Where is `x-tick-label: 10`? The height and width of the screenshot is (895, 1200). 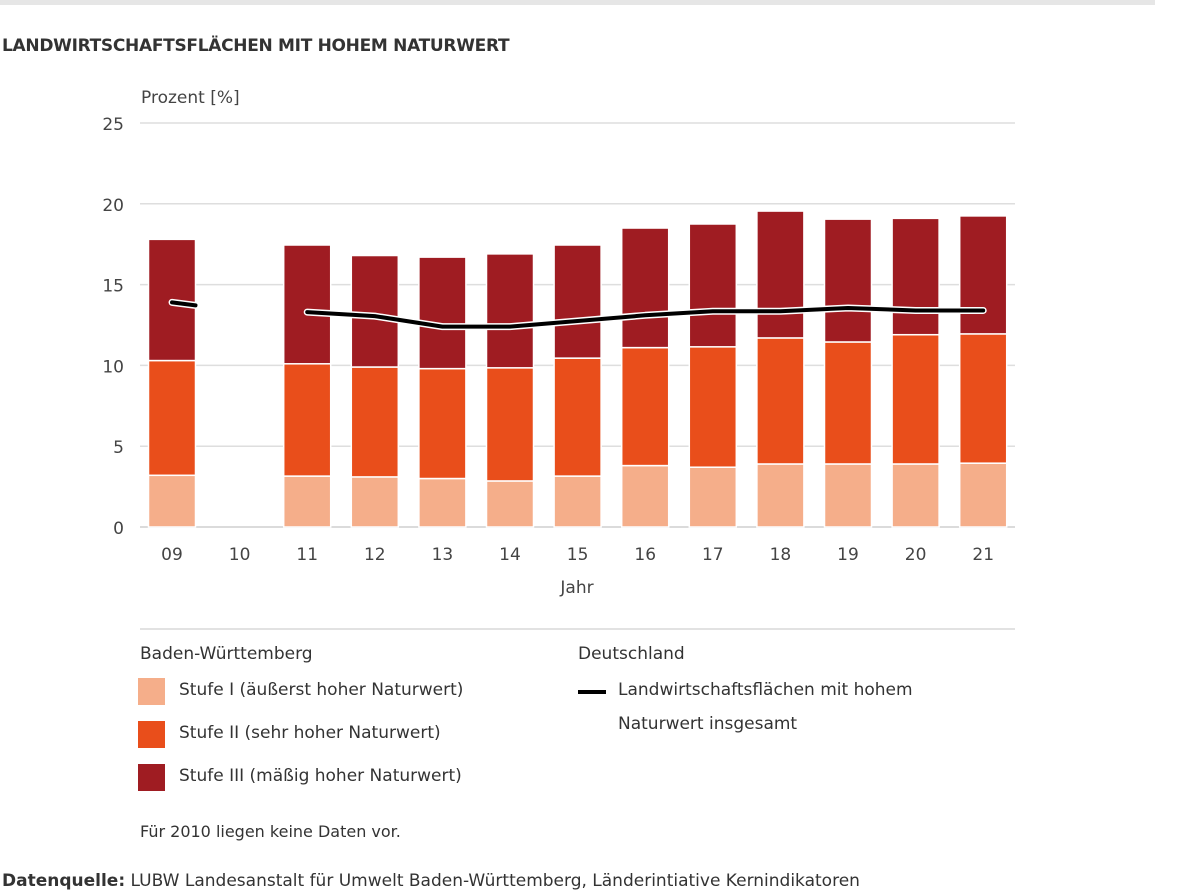 x-tick-label: 10 is located at coordinates (240, 555).